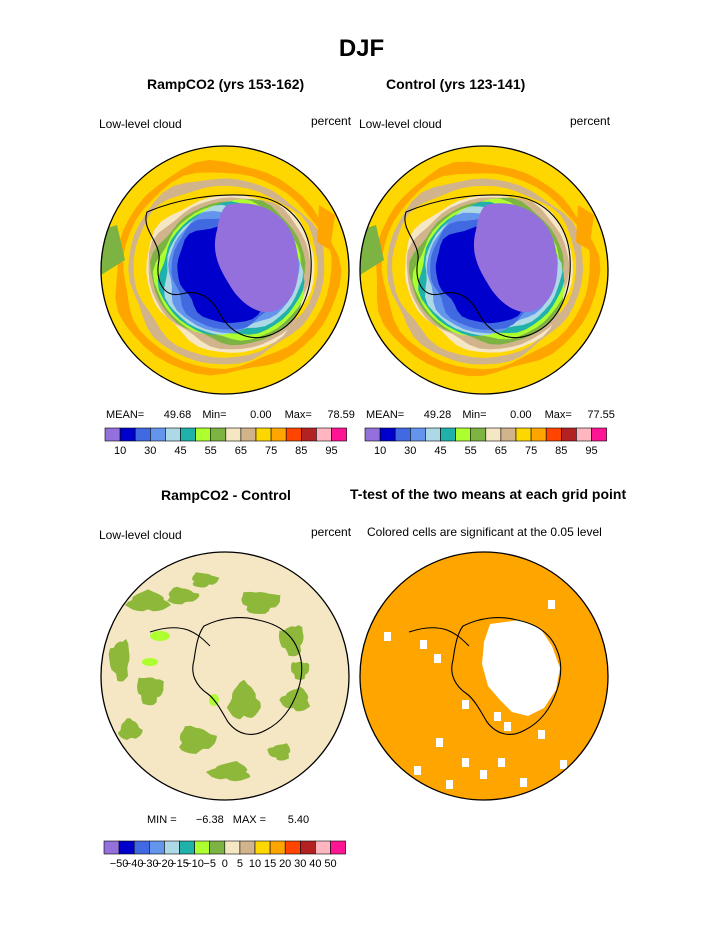 This screenshot has width=723, height=935. What do you see at coordinates (225, 864) in the screenshot?
I see `colorbar-tick-label: 0` at bounding box center [225, 864].